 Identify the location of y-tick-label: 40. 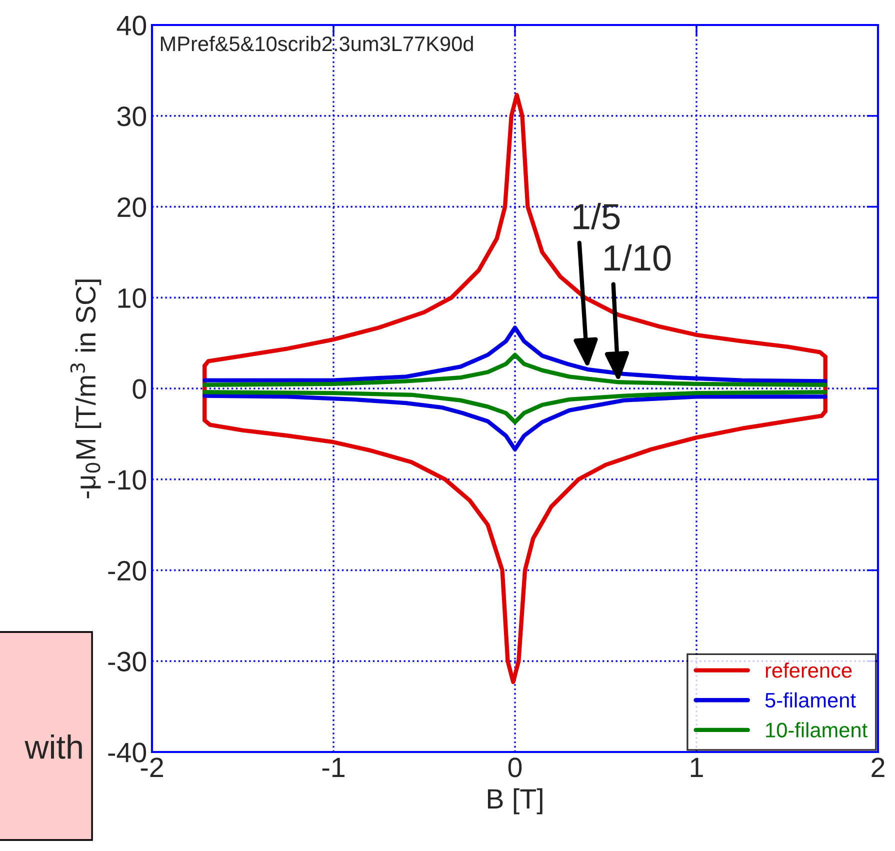
(131, 26).